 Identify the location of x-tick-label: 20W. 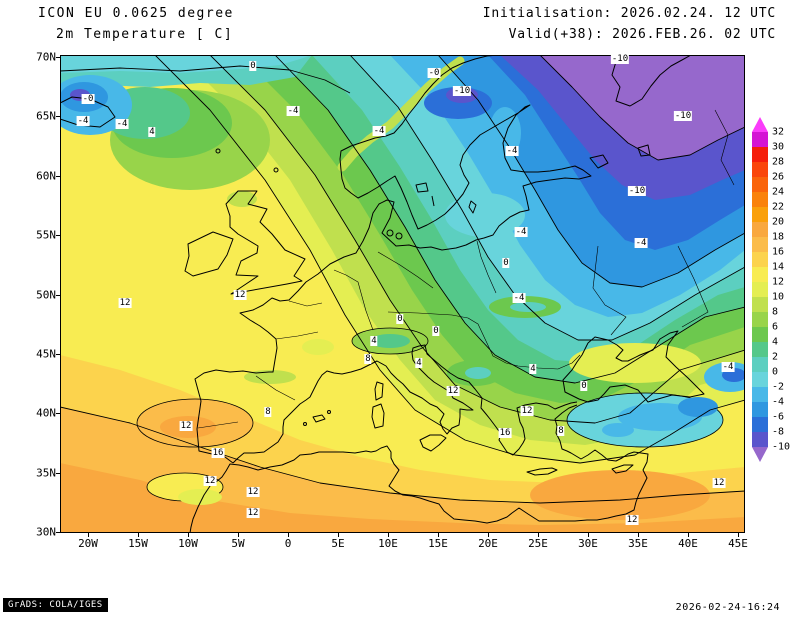
(88, 543).